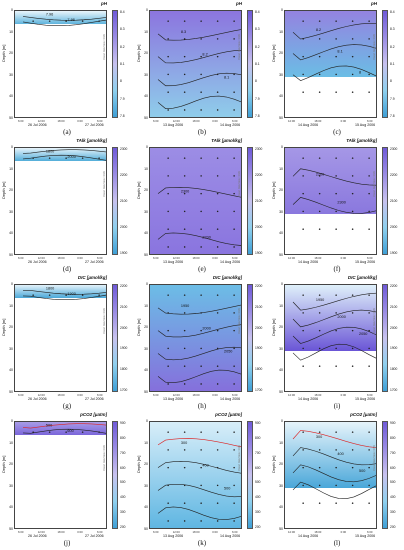  Describe the element at coordinates (227, 488) in the screenshot. I see `contour-label: 500` at that location.